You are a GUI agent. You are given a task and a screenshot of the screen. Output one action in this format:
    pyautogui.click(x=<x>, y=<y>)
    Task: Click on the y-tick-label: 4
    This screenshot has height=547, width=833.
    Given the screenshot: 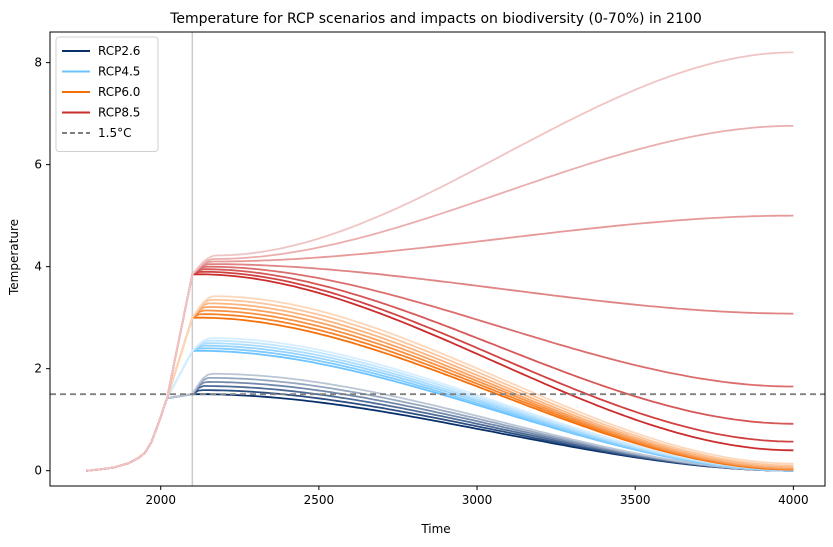 What is the action you would take?
    pyautogui.click(x=38, y=267)
    